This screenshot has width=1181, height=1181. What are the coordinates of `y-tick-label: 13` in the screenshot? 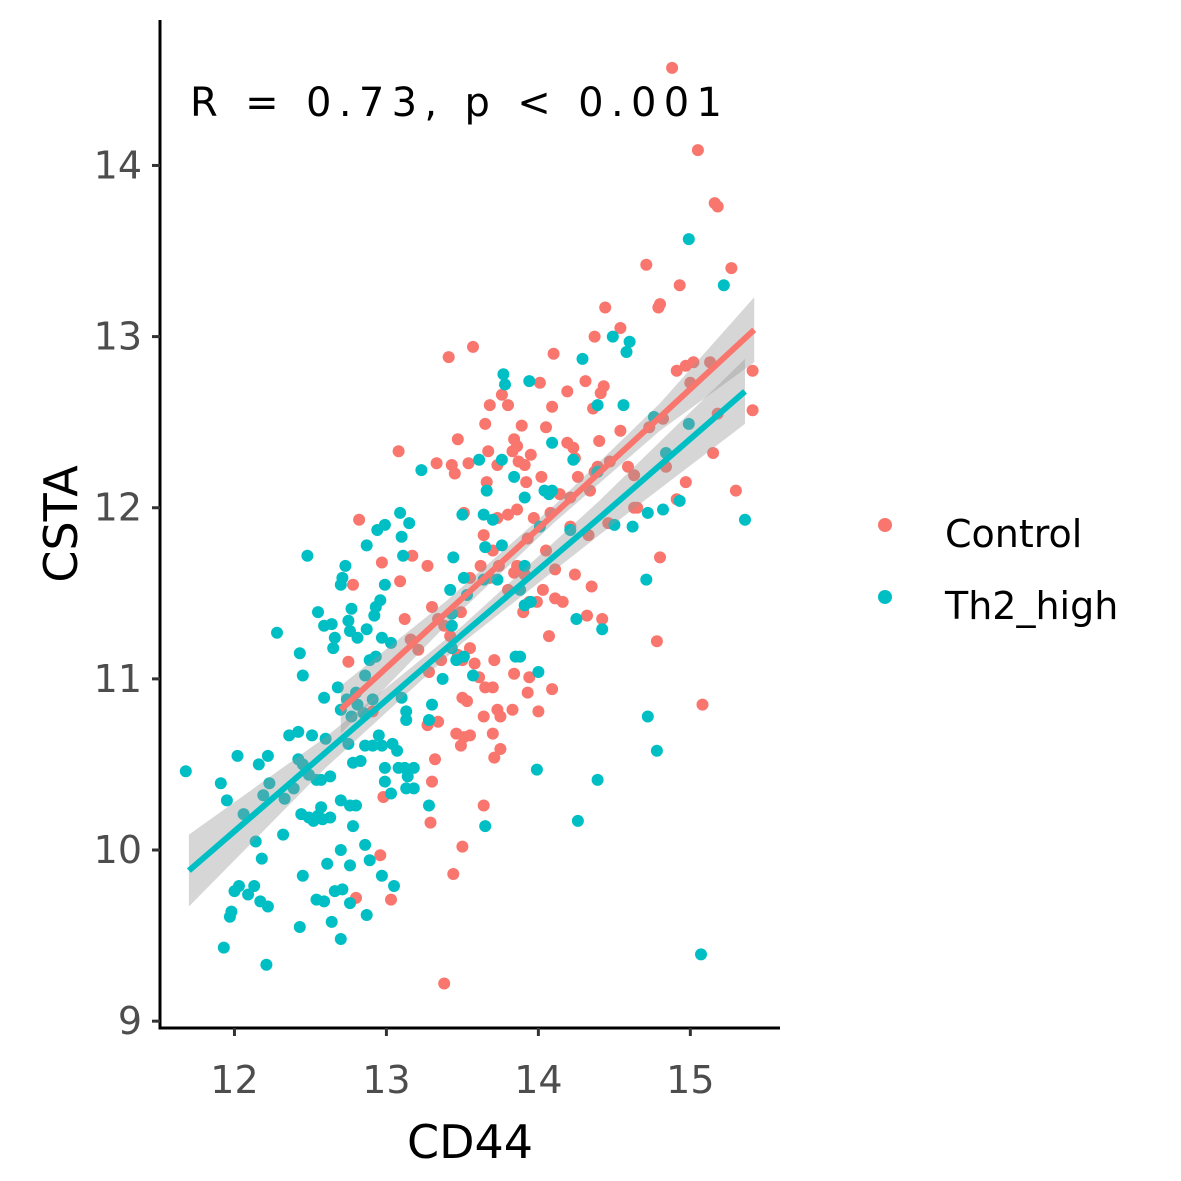 It's located at (118, 337).